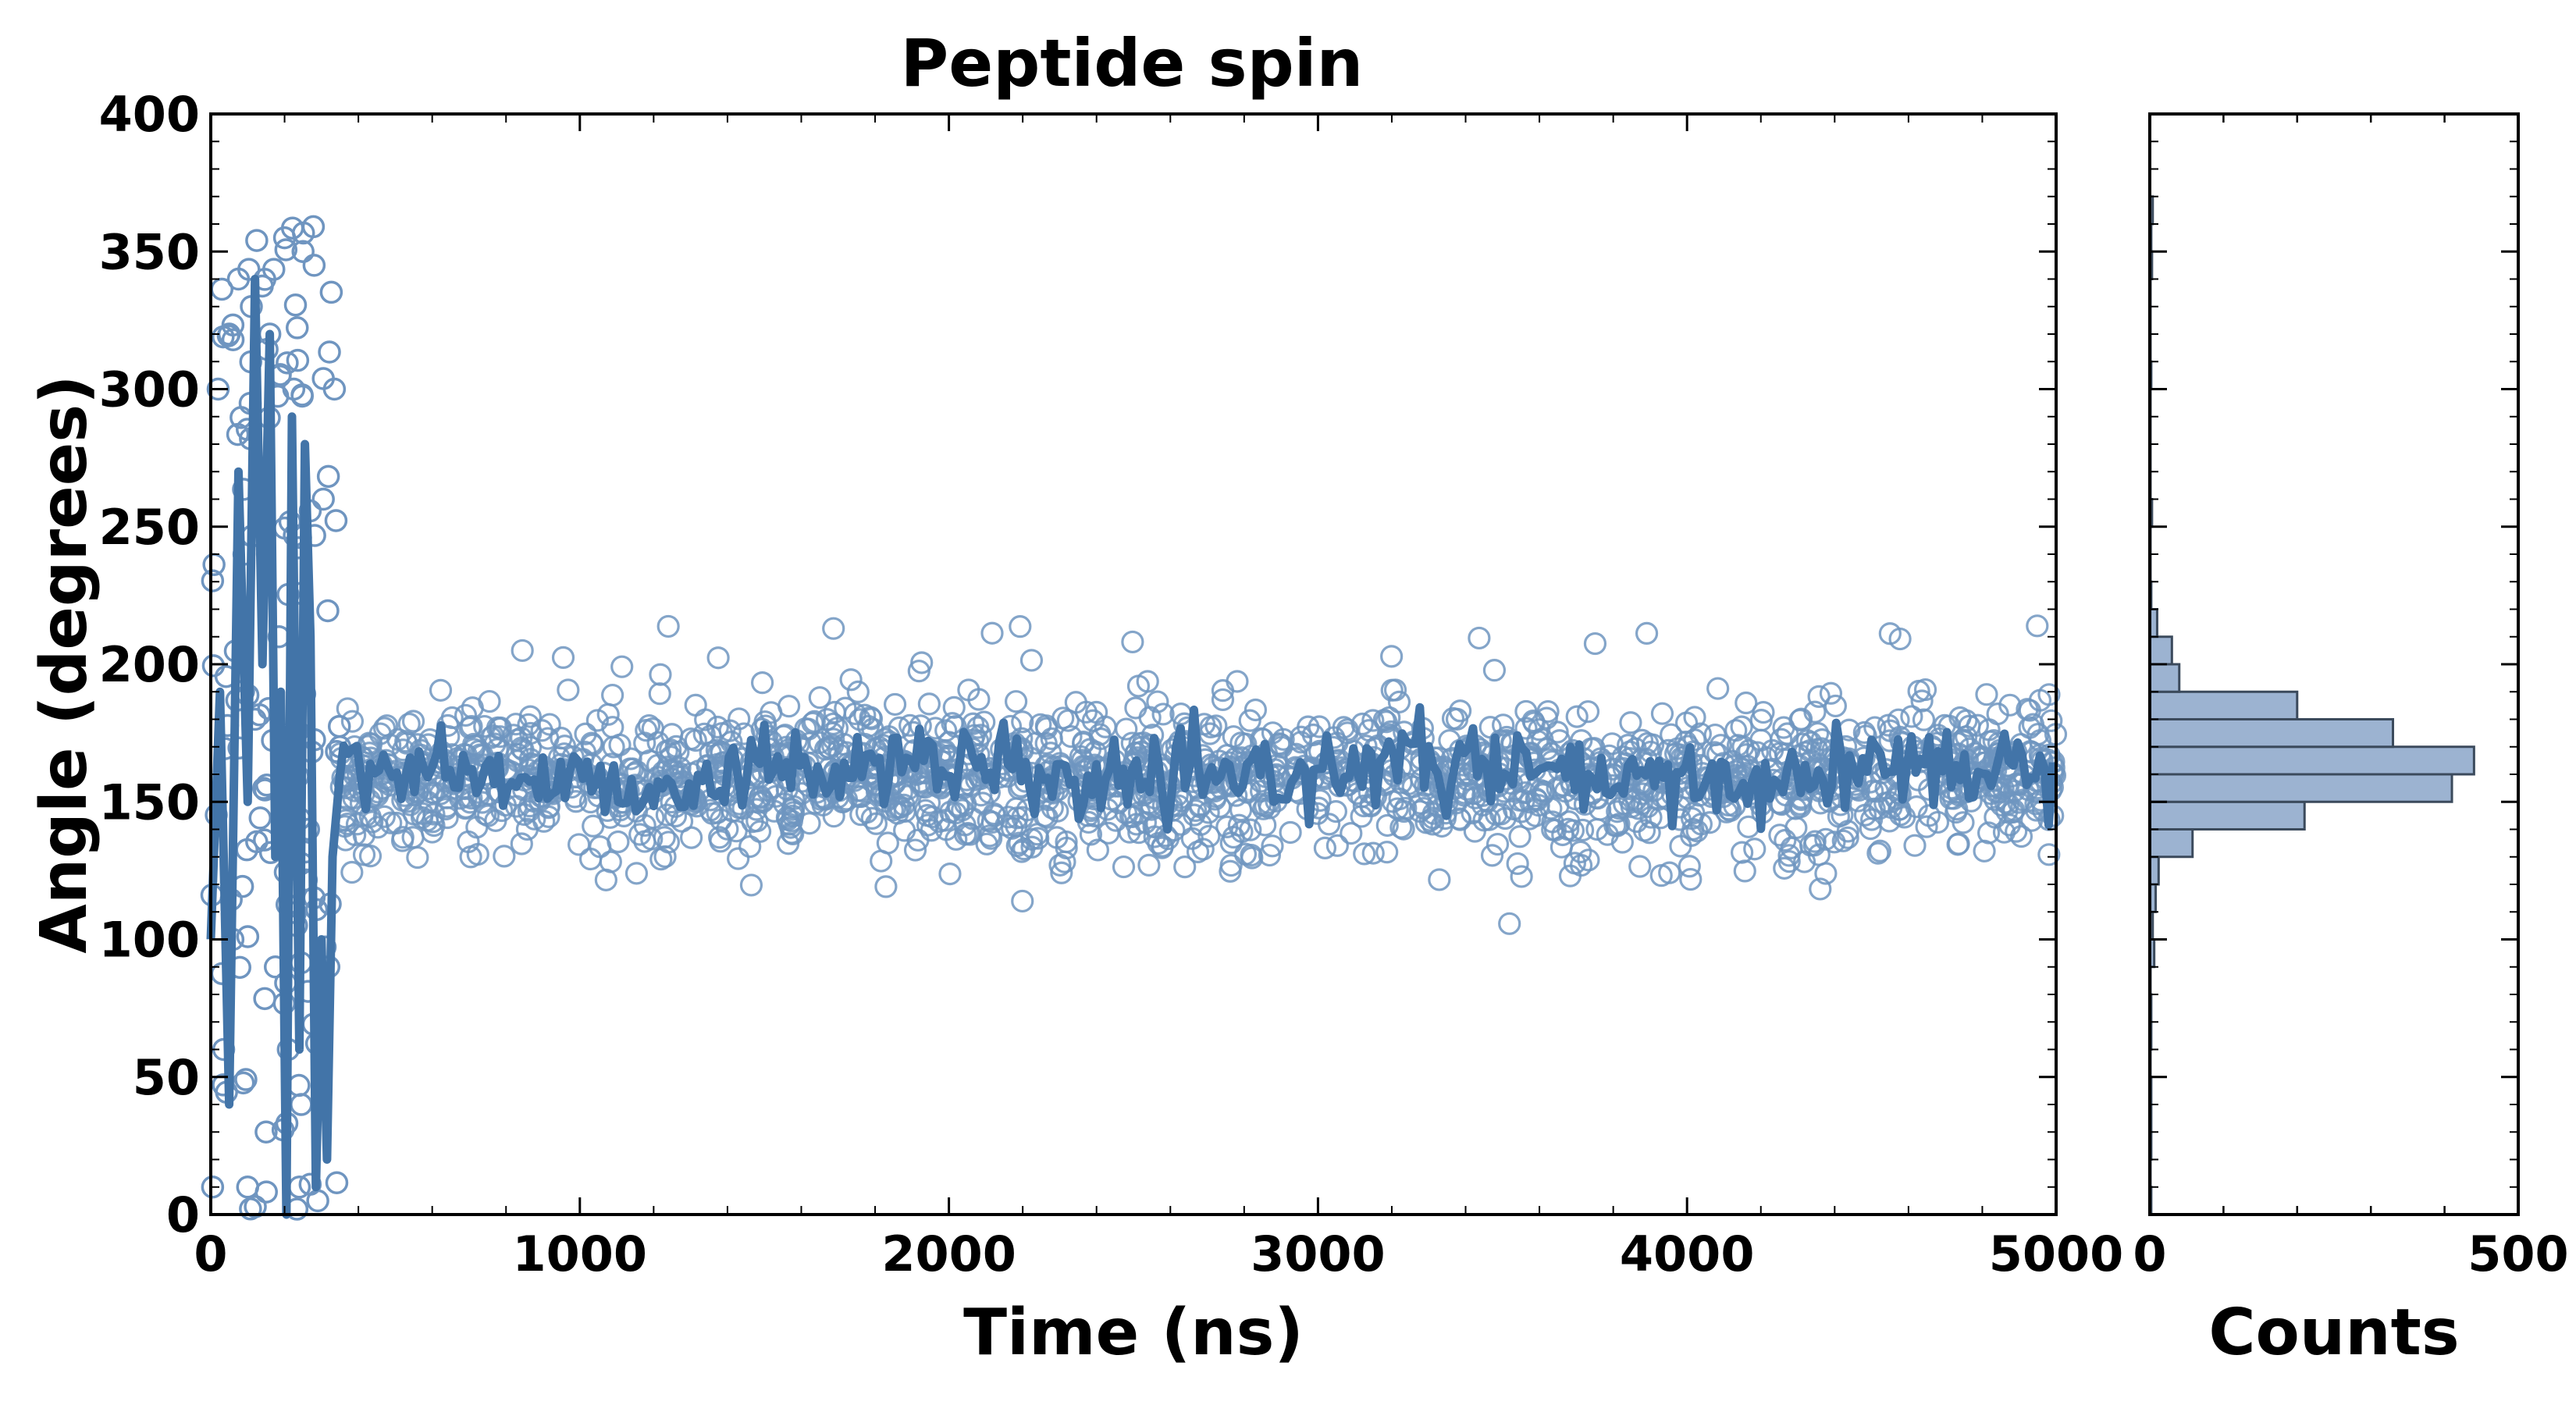 This screenshot has height=1405, width=2576. I want to click on x-tick-label: 0, so click(210, 1253).